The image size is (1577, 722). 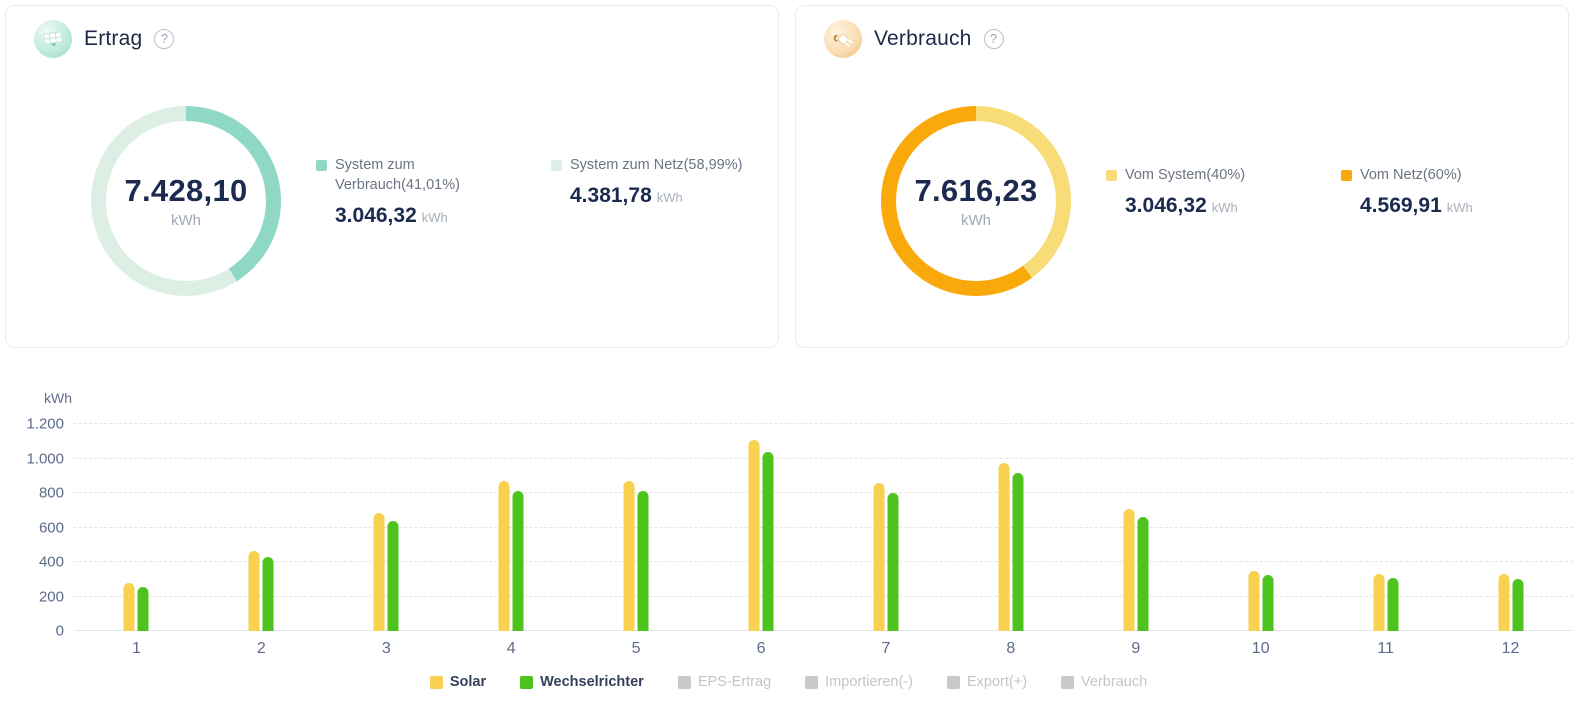 I want to click on ertrag-segment-verbrauch: System zum Verbrauch(41,01%) 3.046,32 kWh, so click(x=428, y=191).